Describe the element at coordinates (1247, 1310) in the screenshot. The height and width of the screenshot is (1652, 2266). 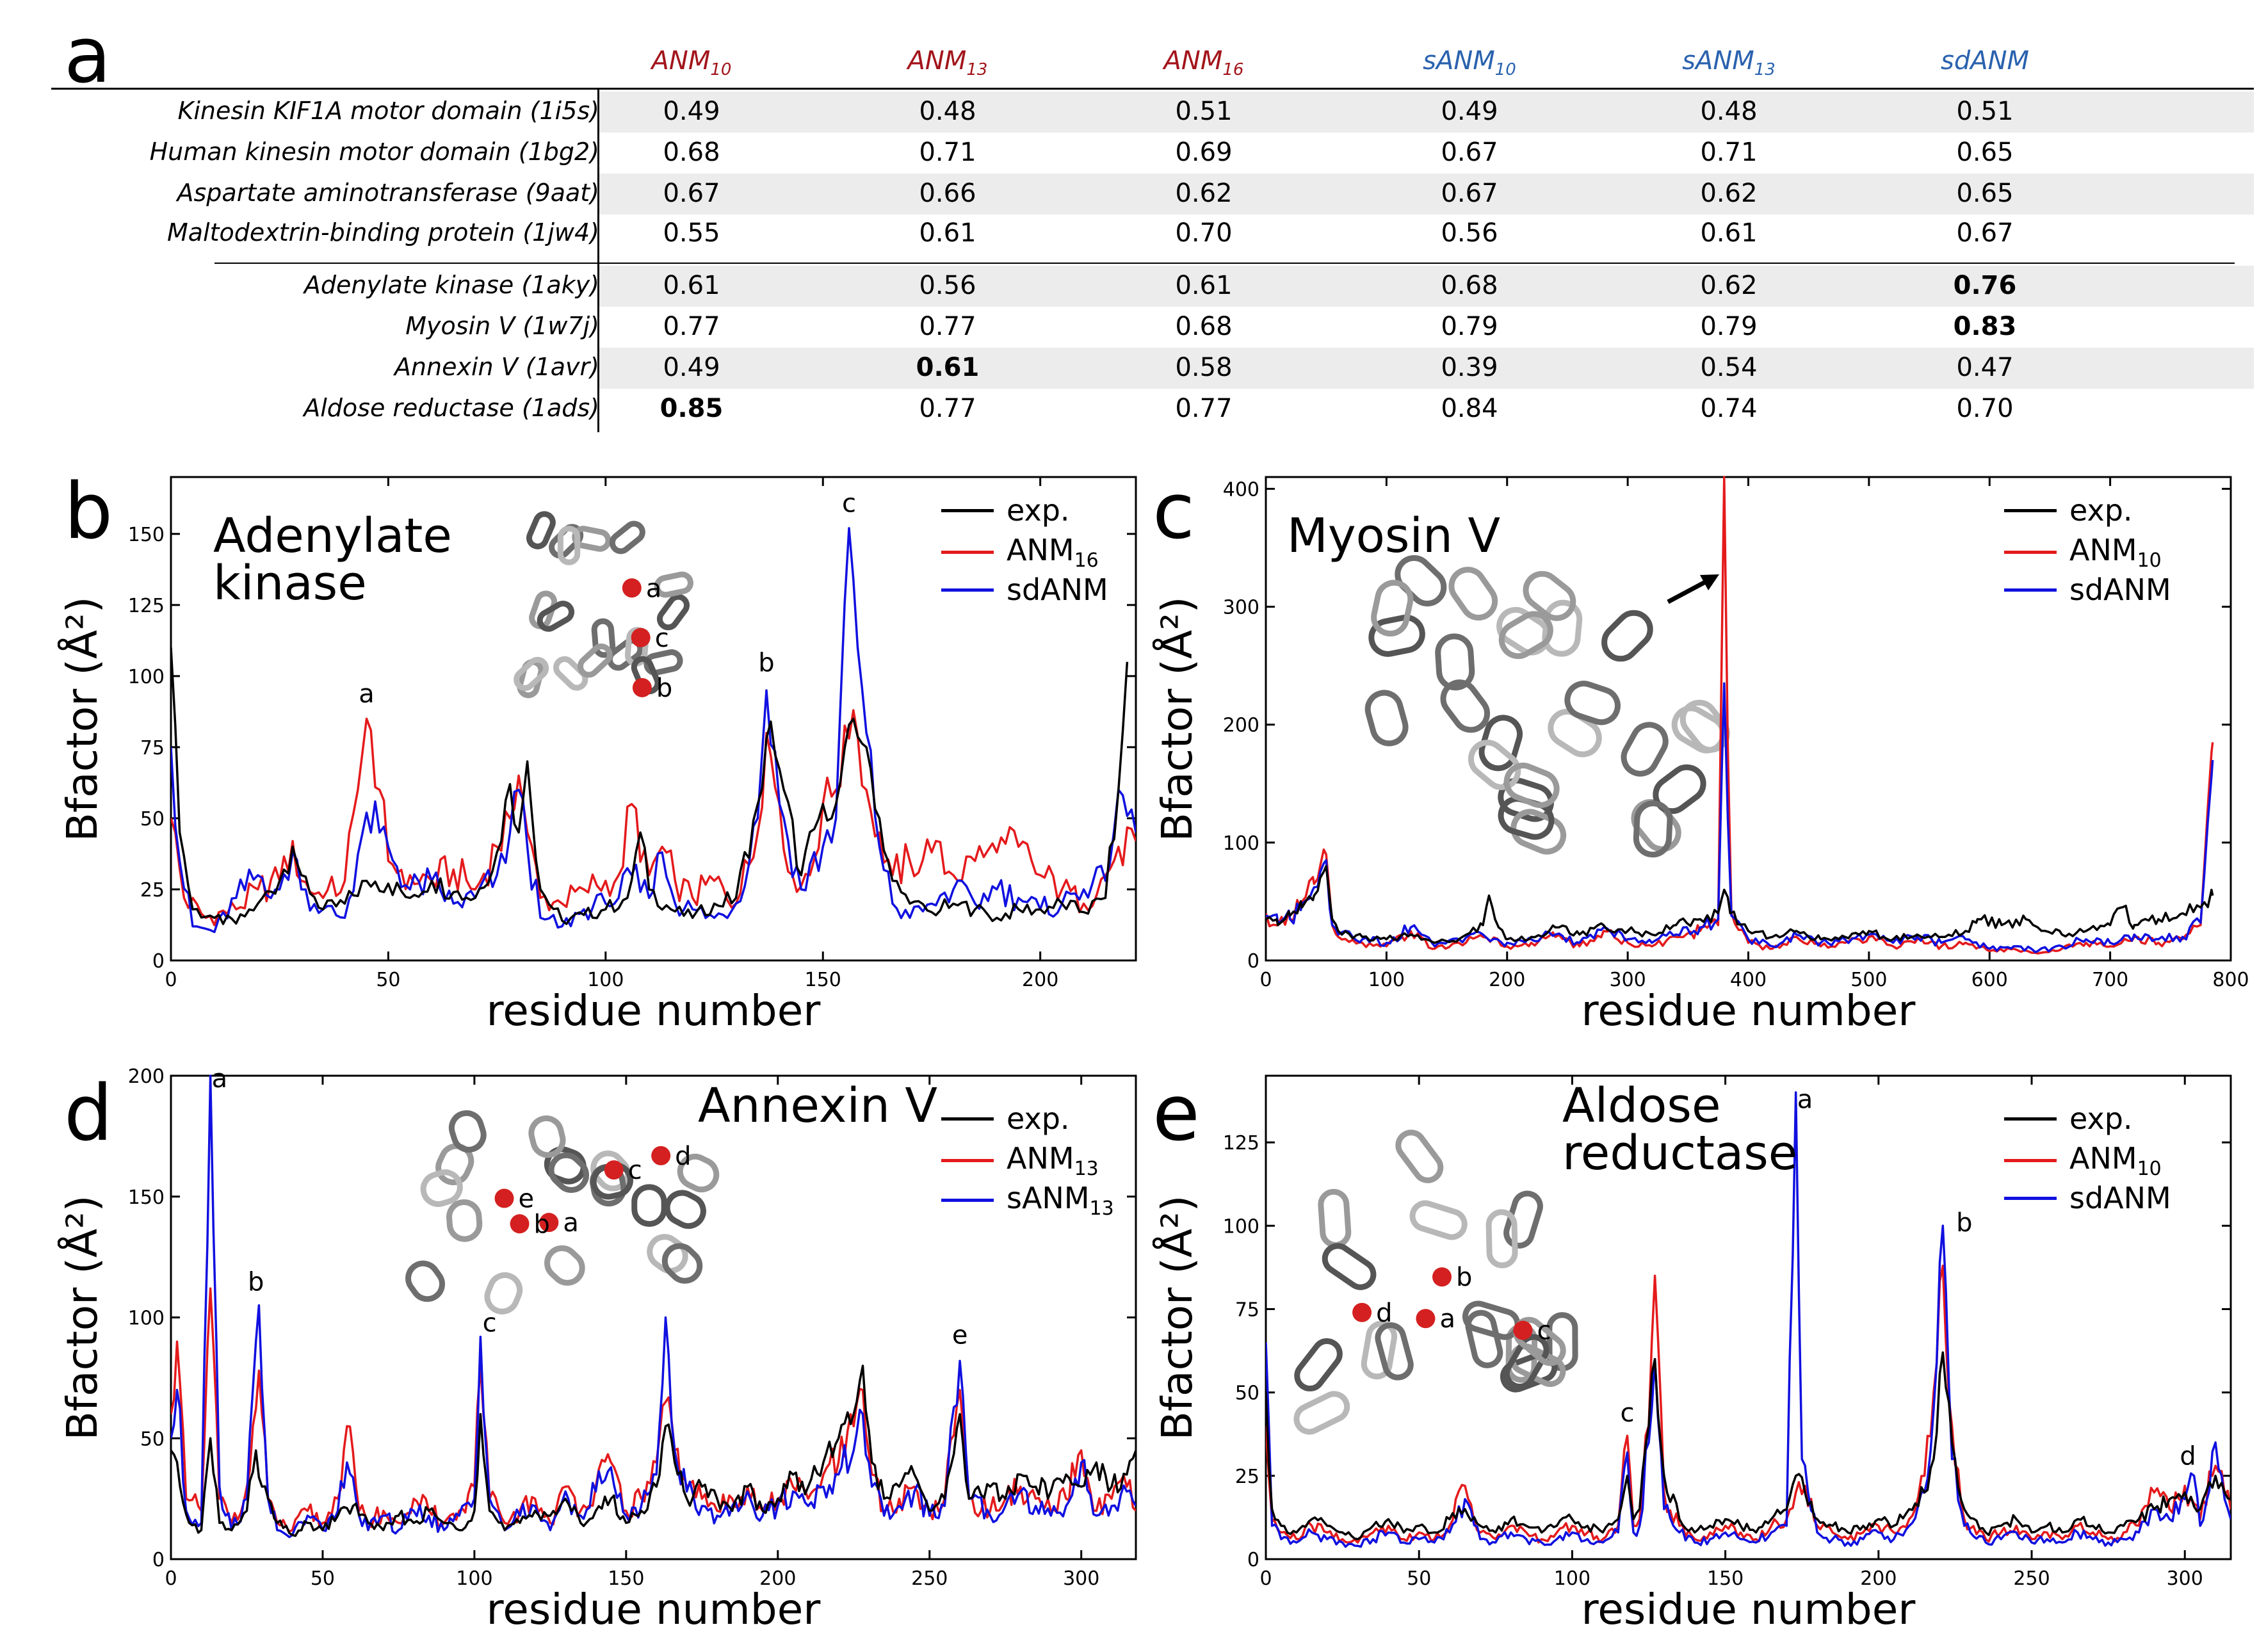
I see `y-tick-label: 75` at that location.